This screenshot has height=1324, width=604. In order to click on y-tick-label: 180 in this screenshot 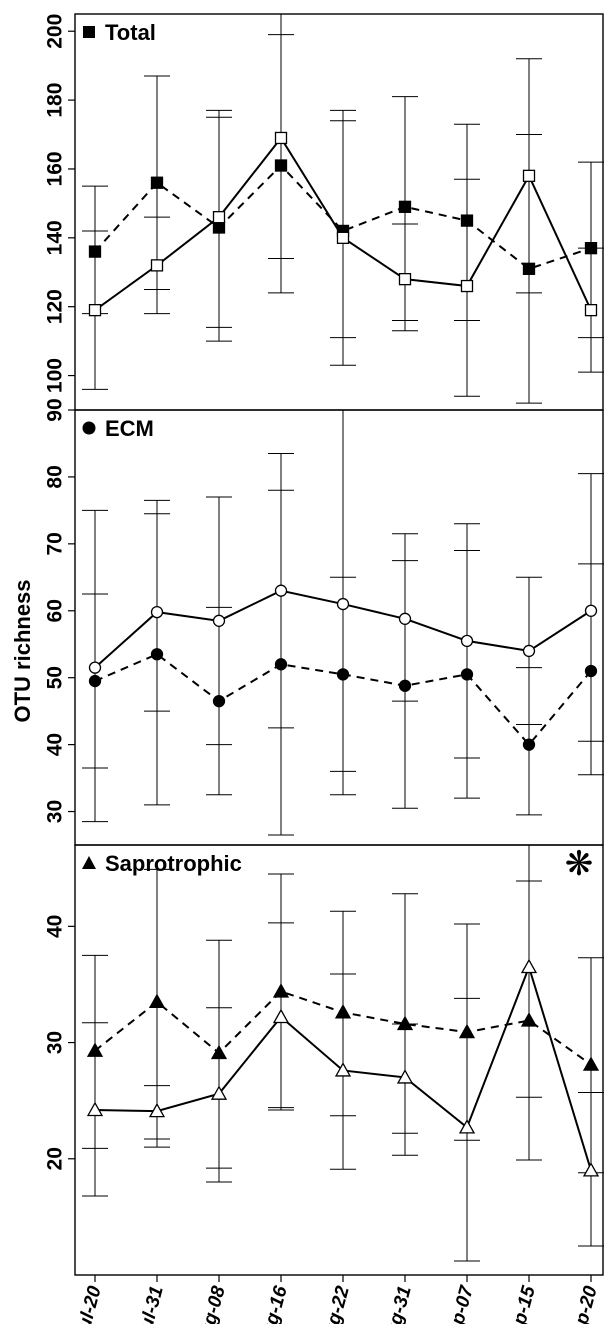, I will do `click(55, 100)`.